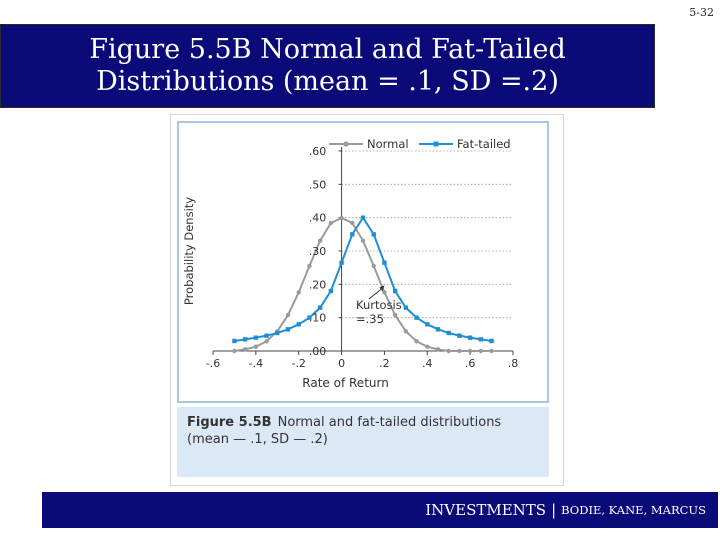 This screenshot has height=540, width=720. What do you see at coordinates (318, 151) in the screenshot?
I see `y-tick-label: .60` at bounding box center [318, 151].